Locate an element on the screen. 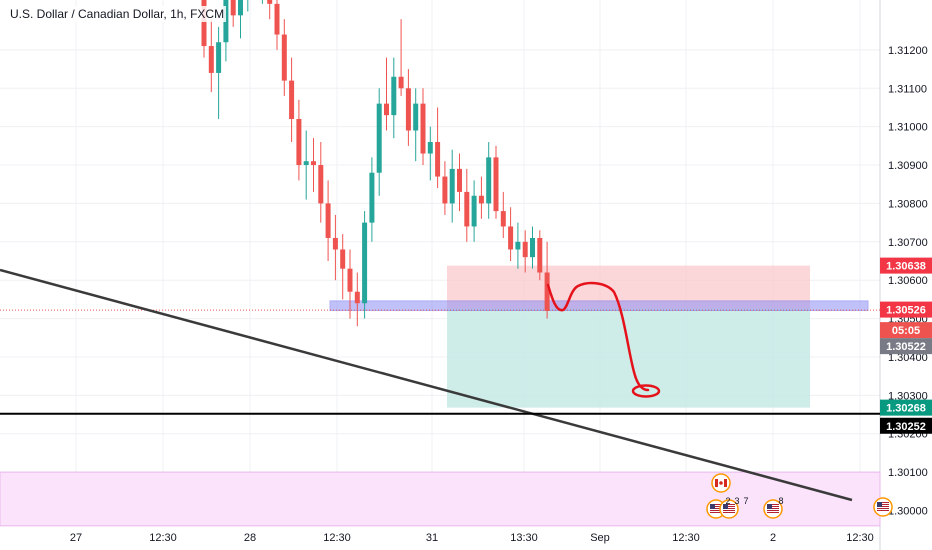  current-price-label-bg is located at coordinates (906, 346).